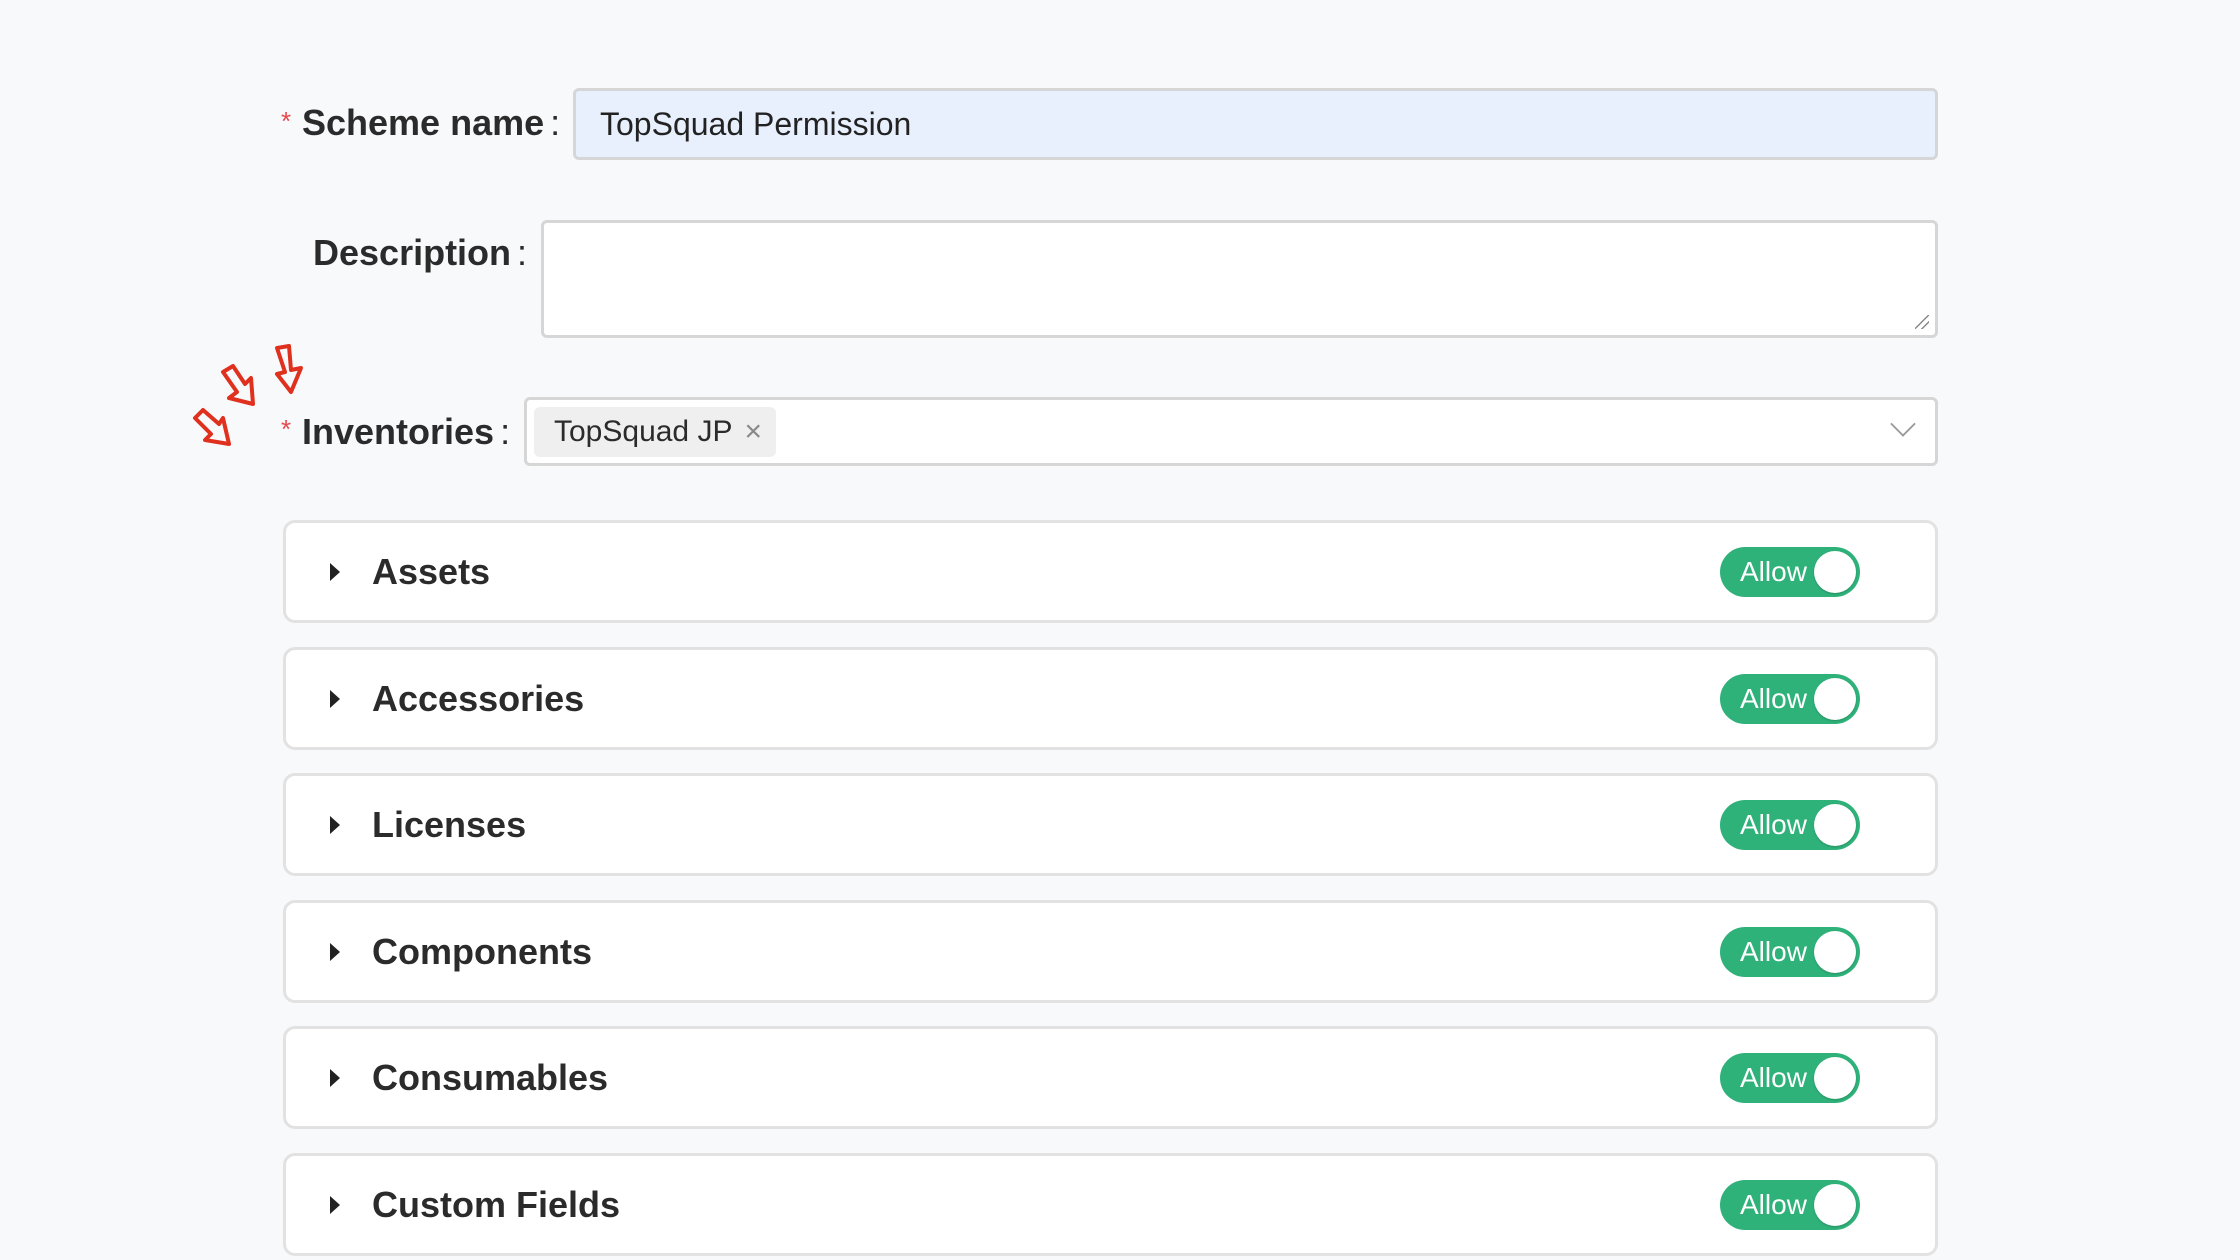 Image resolution: width=2240 pixels, height=1260 pixels. I want to click on panel-assets: Assets Allow, so click(1110, 571).